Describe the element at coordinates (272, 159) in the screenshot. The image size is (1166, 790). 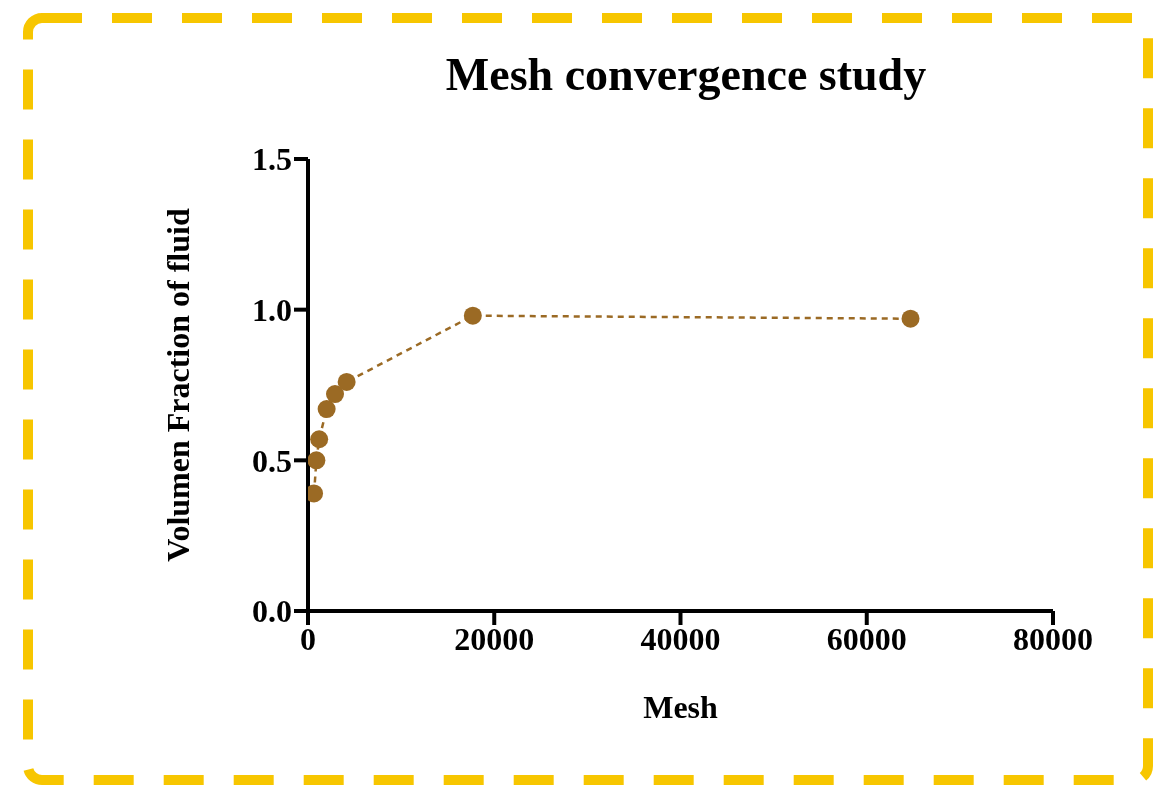
I see `y-tick-label: 1.5` at that location.